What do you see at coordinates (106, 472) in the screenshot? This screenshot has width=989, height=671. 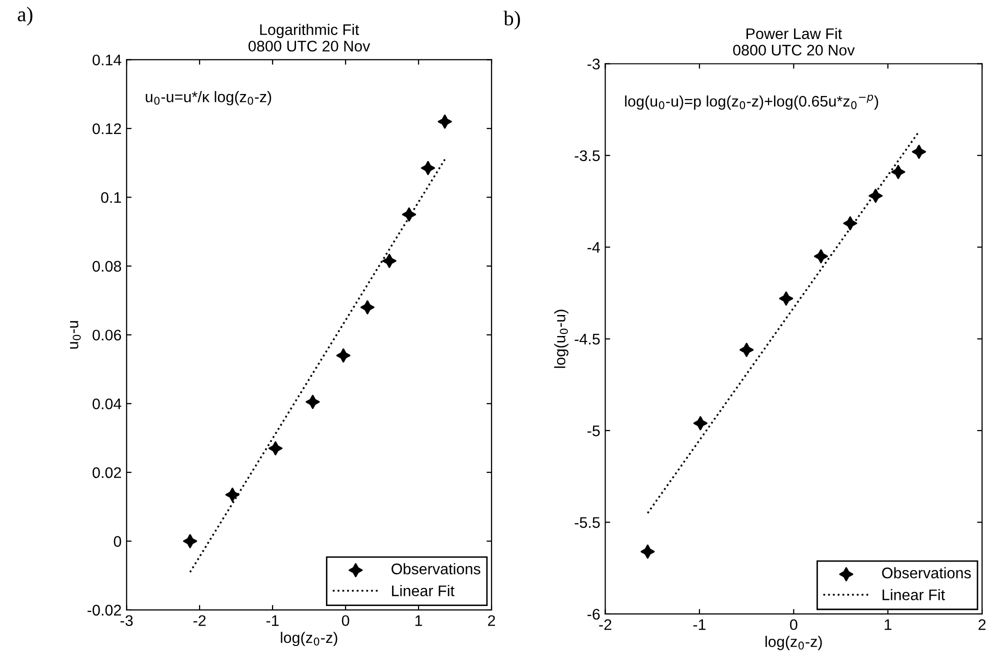 I see `y-tick-label: 0.02` at bounding box center [106, 472].